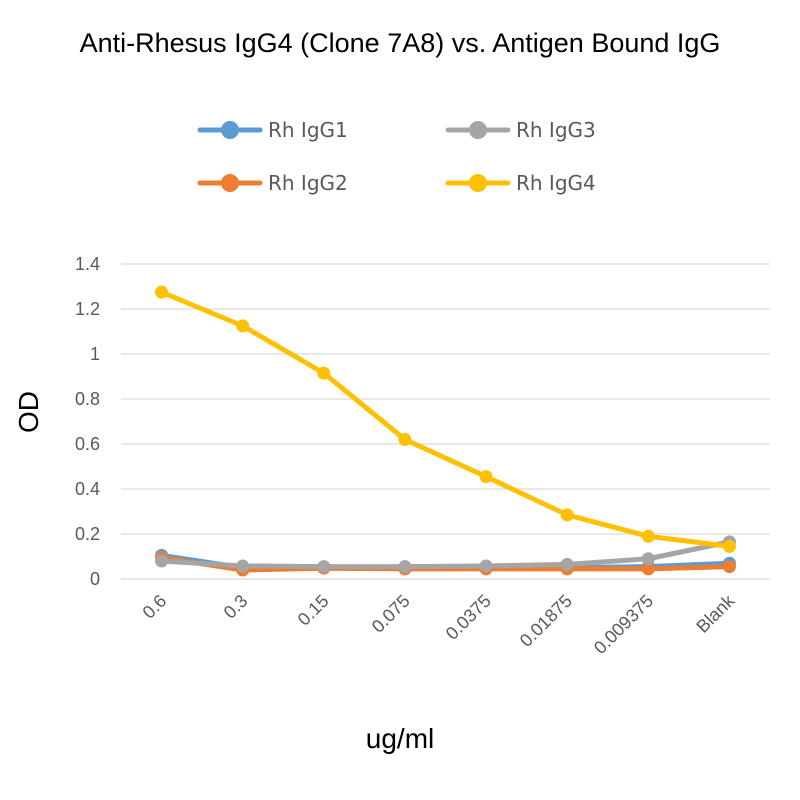 Image resolution: width=800 pixels, height=800 pixels. What do you see at coordinates (313, 610) in the screenshot?
I see `x-tick-label: 0.15` at bounding box center [313, 610].